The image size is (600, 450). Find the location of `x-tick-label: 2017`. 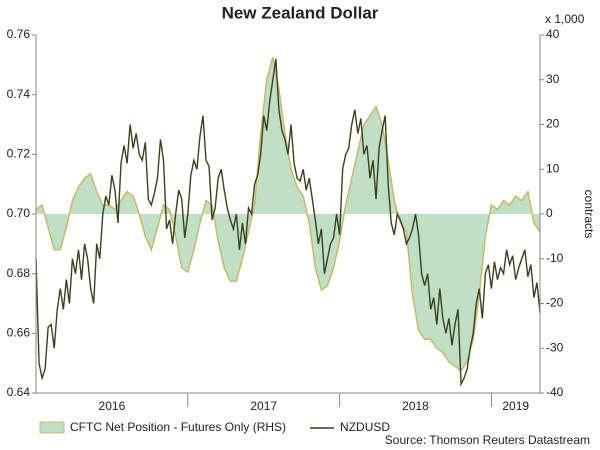

x-tick-label: 2017 is located at coordinates (263, 406).